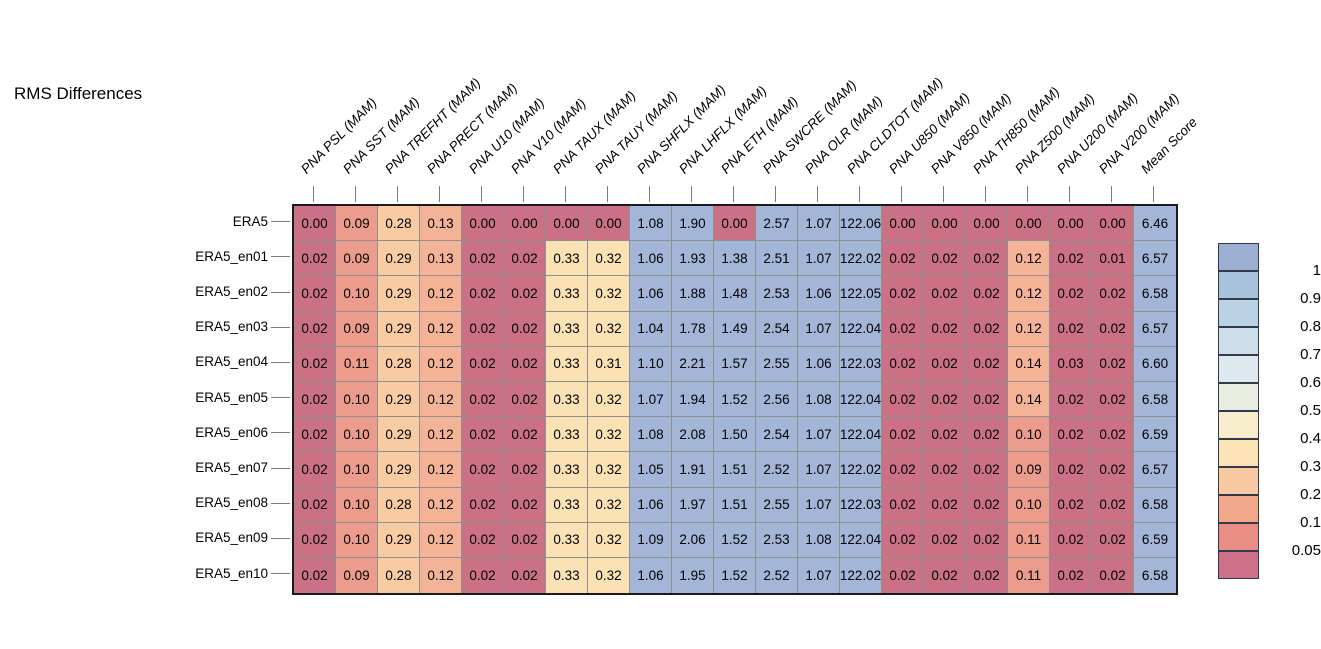  I want to click on cell-value: 2.57, so click(776, 223).